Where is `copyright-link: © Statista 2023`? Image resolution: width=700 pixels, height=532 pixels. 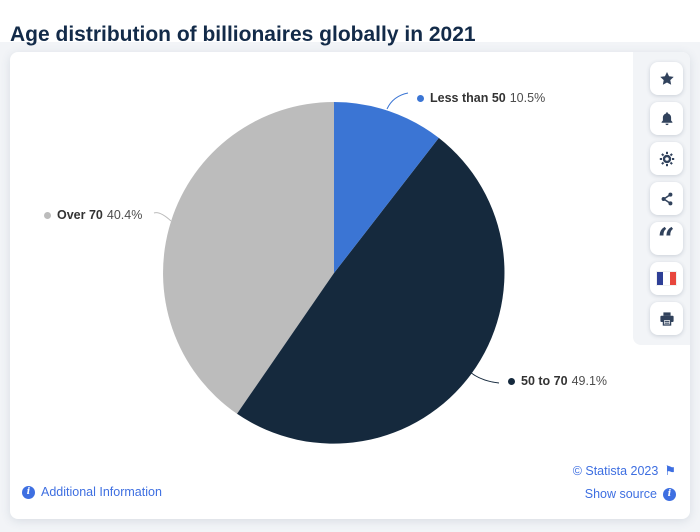
copyright-link: © Statista 2023 is located at coordinates (624, 471).